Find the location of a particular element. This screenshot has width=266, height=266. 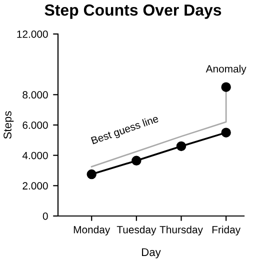

y-tick-label: 8.000 is located at coordinates (35, 95).